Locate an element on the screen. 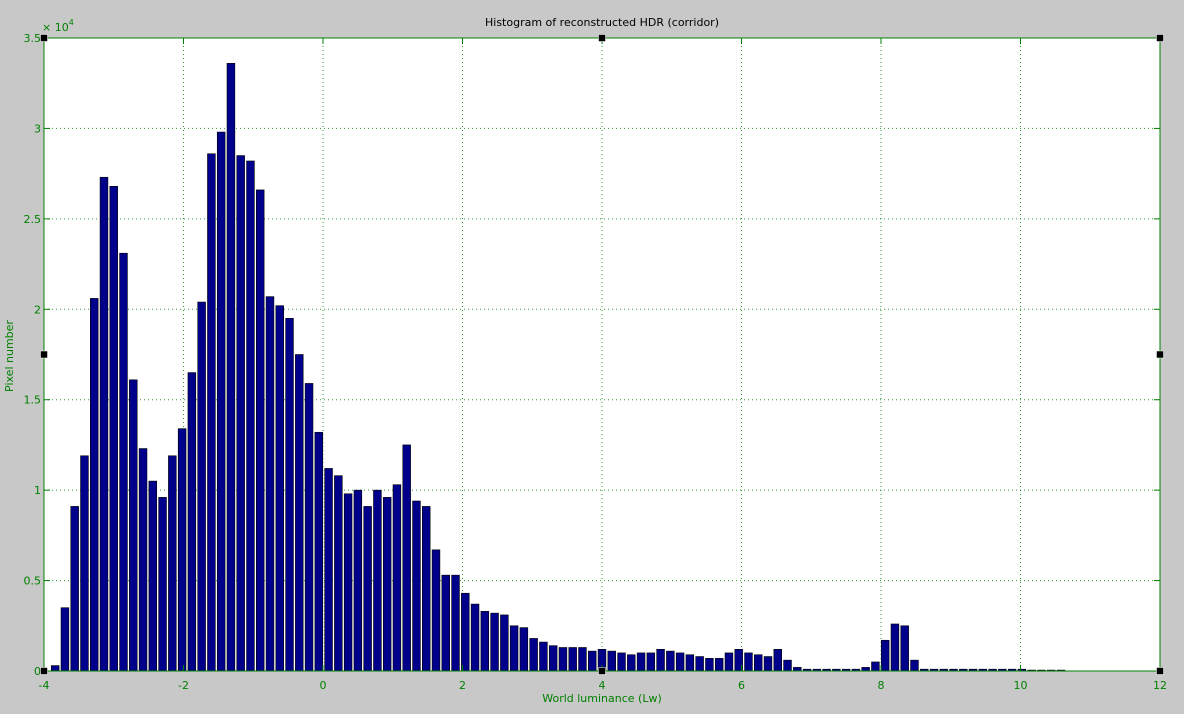 This screenshot has width=1184, height=714. y-tick-label: 3 is located at coordinates (37, 128).